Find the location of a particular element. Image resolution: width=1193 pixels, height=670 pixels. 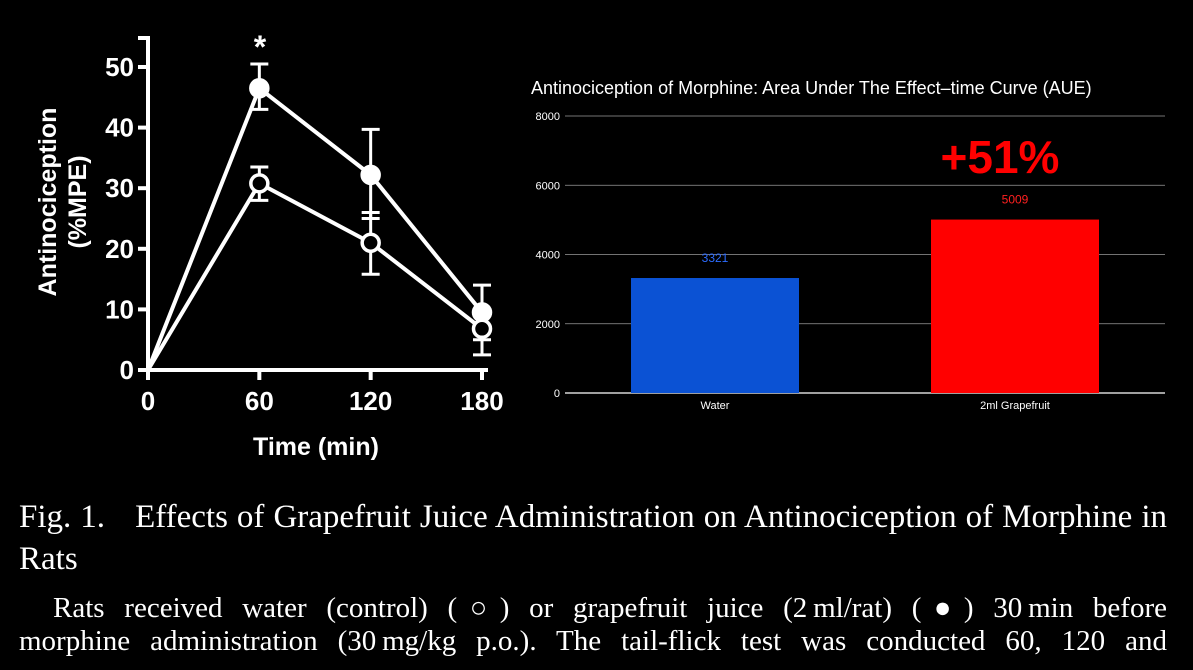

line-chart-x-axis-label: Time (min) is located at coordinates (316, 447).